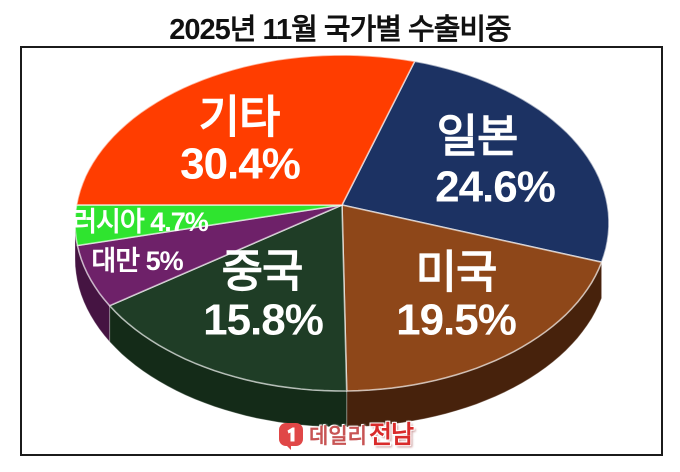 Image resolution: width=680 pixels, height=472 pixels. What do you see at coordinates (240, 164) in the screenshot?
I see `pie-label-others-value: 30.4%` at bounding box center [240, 164].